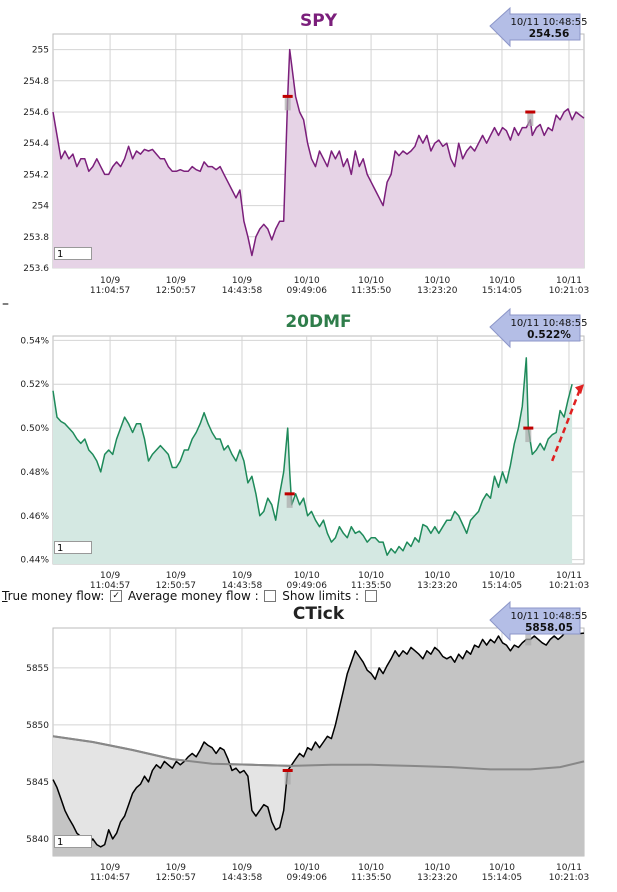 Image resolution: width=617 pixels, height=892 pixels. What do you see at coordinates (34, 517) in the screenshot?
I see `y-tick-label: 0.46%` at bounding box center [34, 517].